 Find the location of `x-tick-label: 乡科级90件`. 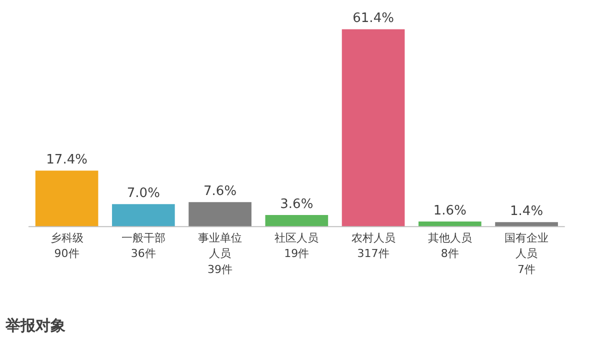

x-tick-label: 乡科级90件 is located at coordinates (67, 246).